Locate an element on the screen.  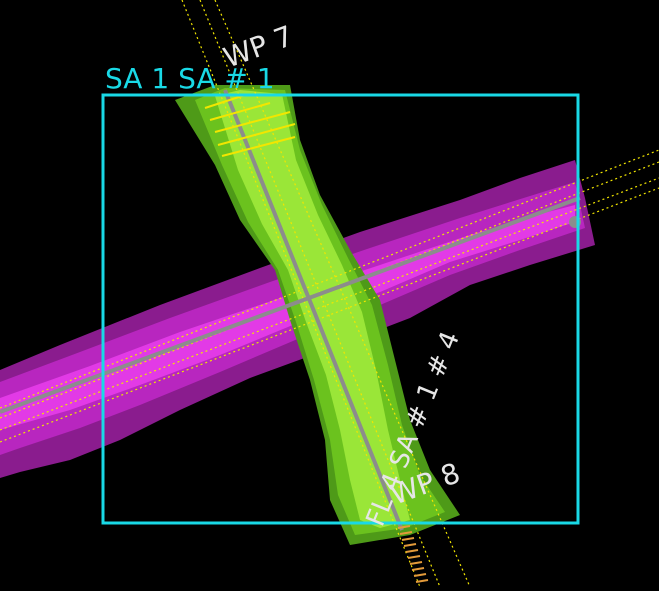
station-ticks-bottom is located at coordinates (413, 554).